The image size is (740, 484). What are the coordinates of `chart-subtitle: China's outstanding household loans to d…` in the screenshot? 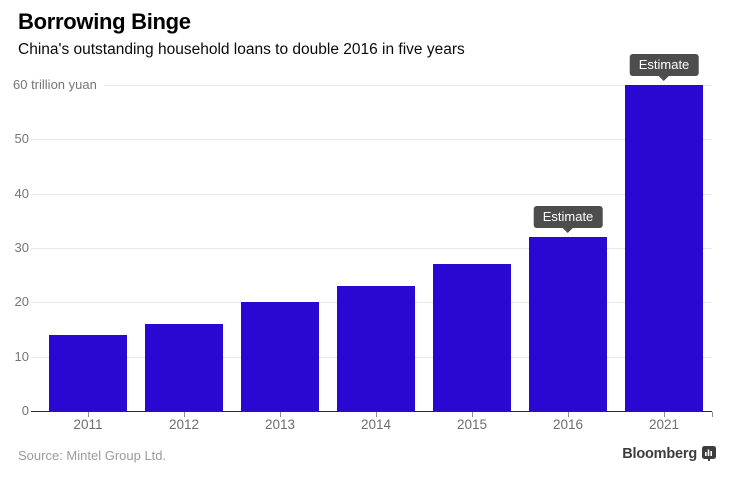 It's located at (241, 49).